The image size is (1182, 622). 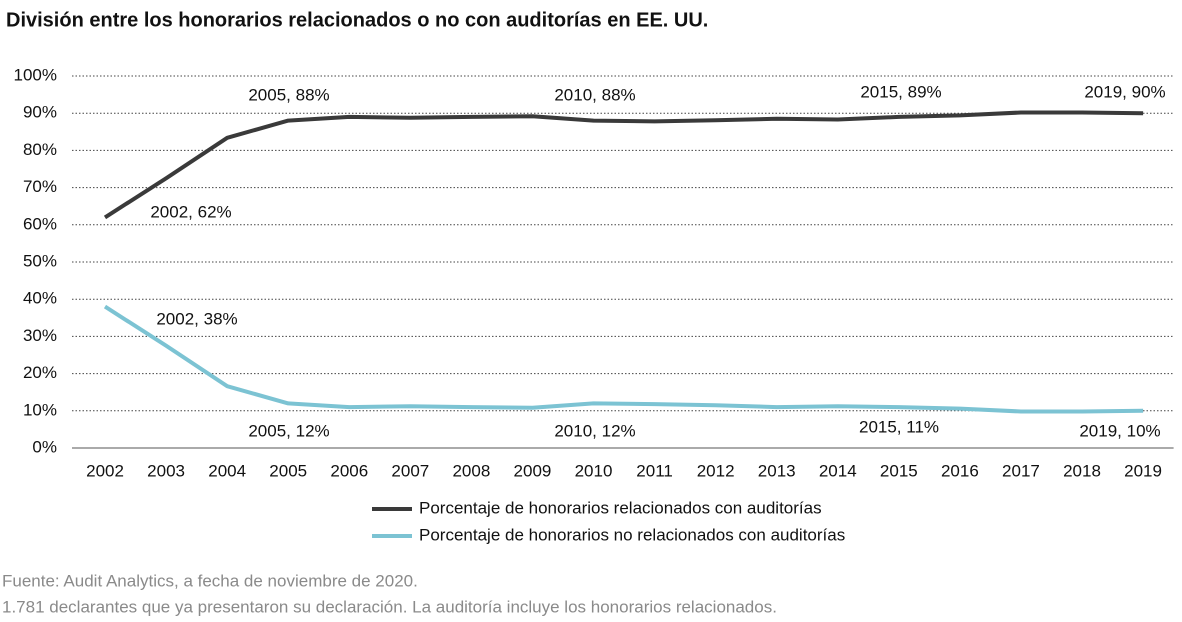 I want to click on x-tick-label: 2005, so click(x=288, y=470).